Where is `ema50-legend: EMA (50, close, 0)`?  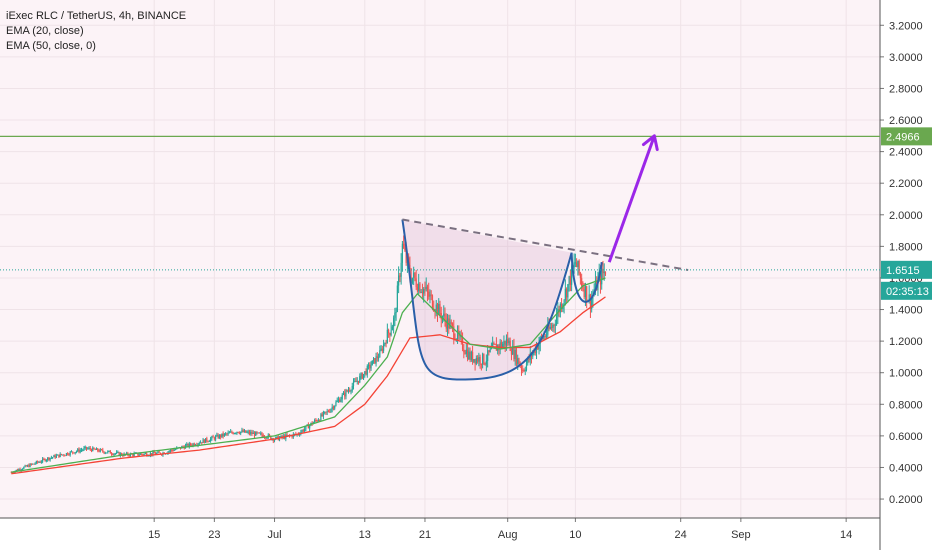
ema50-legend: EMA (50, close, 0) is located at coordinates (51, 46).